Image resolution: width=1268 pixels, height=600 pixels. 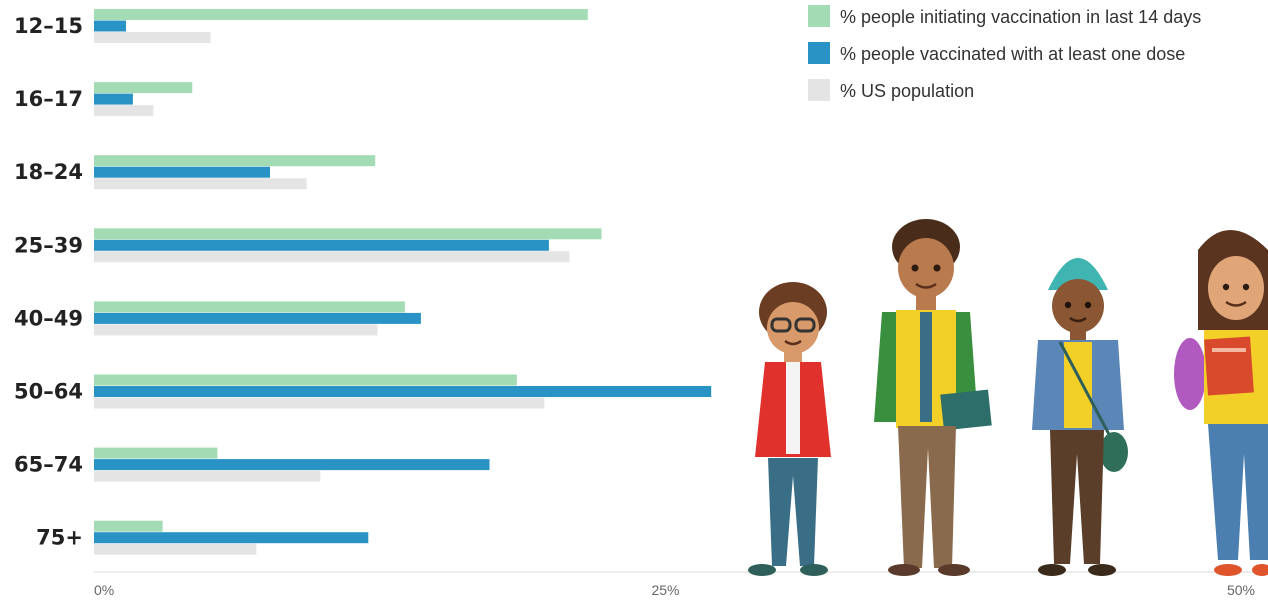 I want to click on category-label: 75+, so click(x=59, y=538).